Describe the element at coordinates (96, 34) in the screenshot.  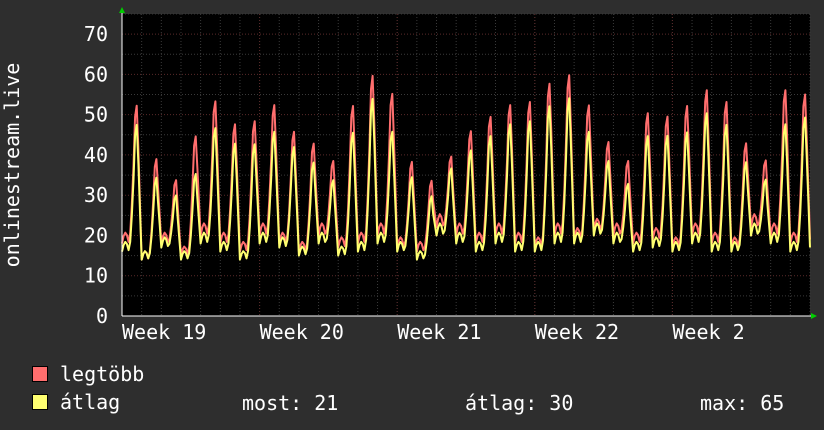
I see `y-tick-label: 70` at that location.